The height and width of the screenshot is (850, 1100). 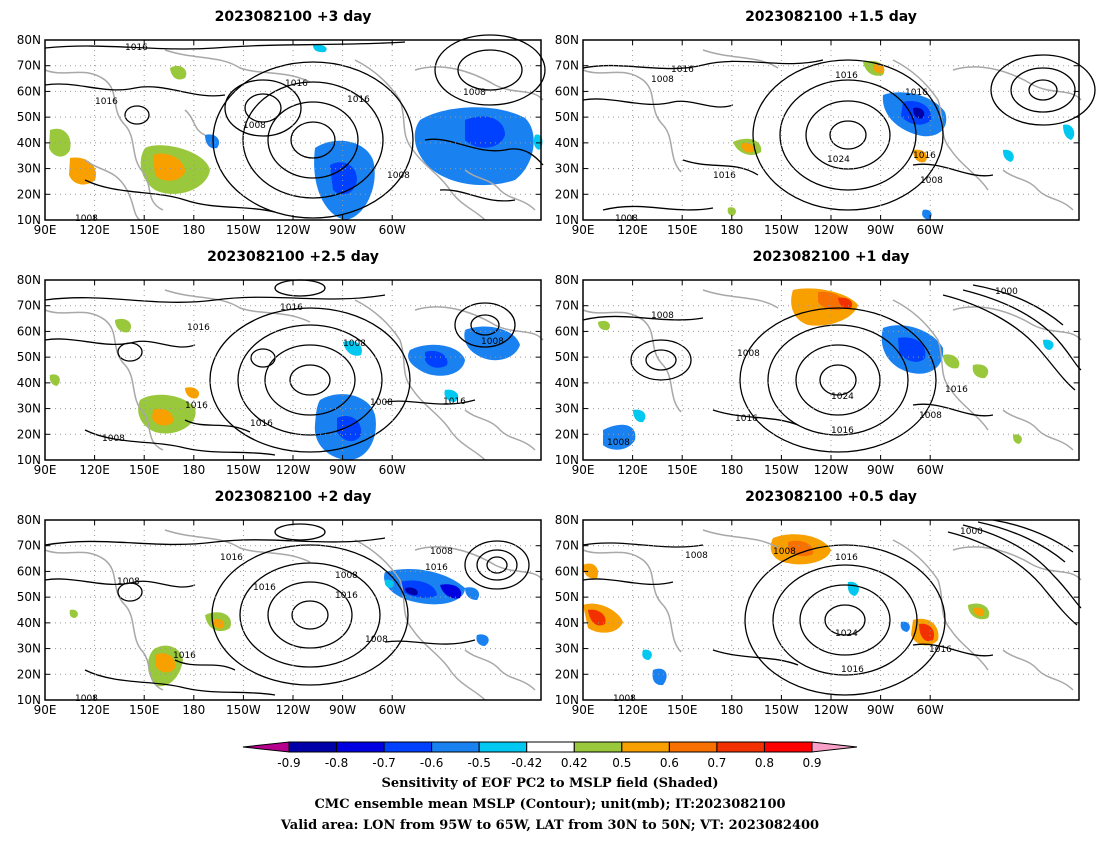 I want to click on map-panel-plus2-5day: 2023082100 +2.5 day, so click(x=280, y=363).